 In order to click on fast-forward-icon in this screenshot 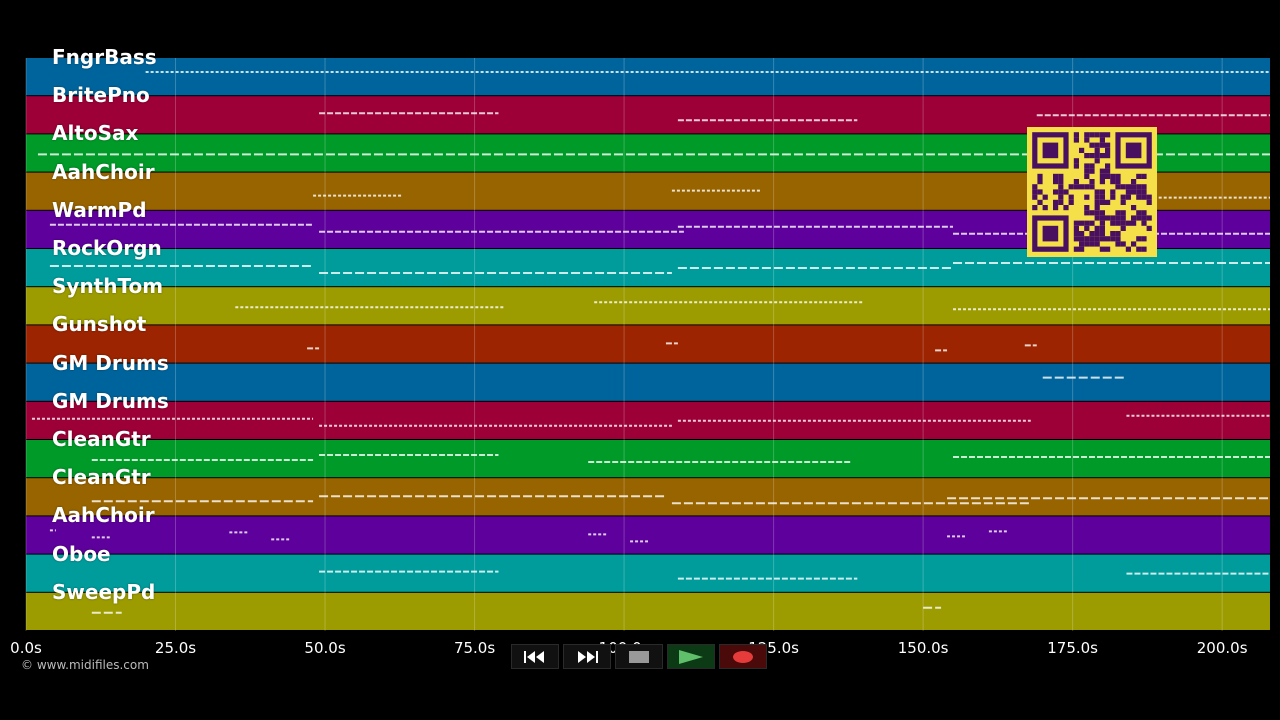, I will do `click(588, 656)`.